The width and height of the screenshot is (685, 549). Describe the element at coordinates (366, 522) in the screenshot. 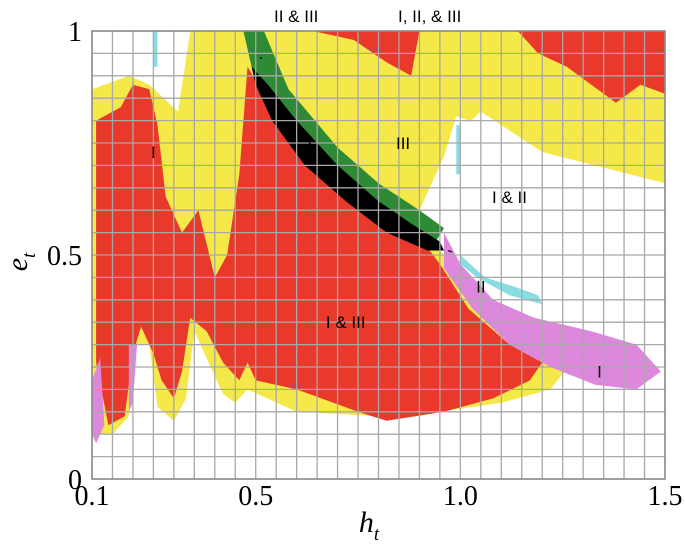

I see `x-axis-title-base: h` at that location.